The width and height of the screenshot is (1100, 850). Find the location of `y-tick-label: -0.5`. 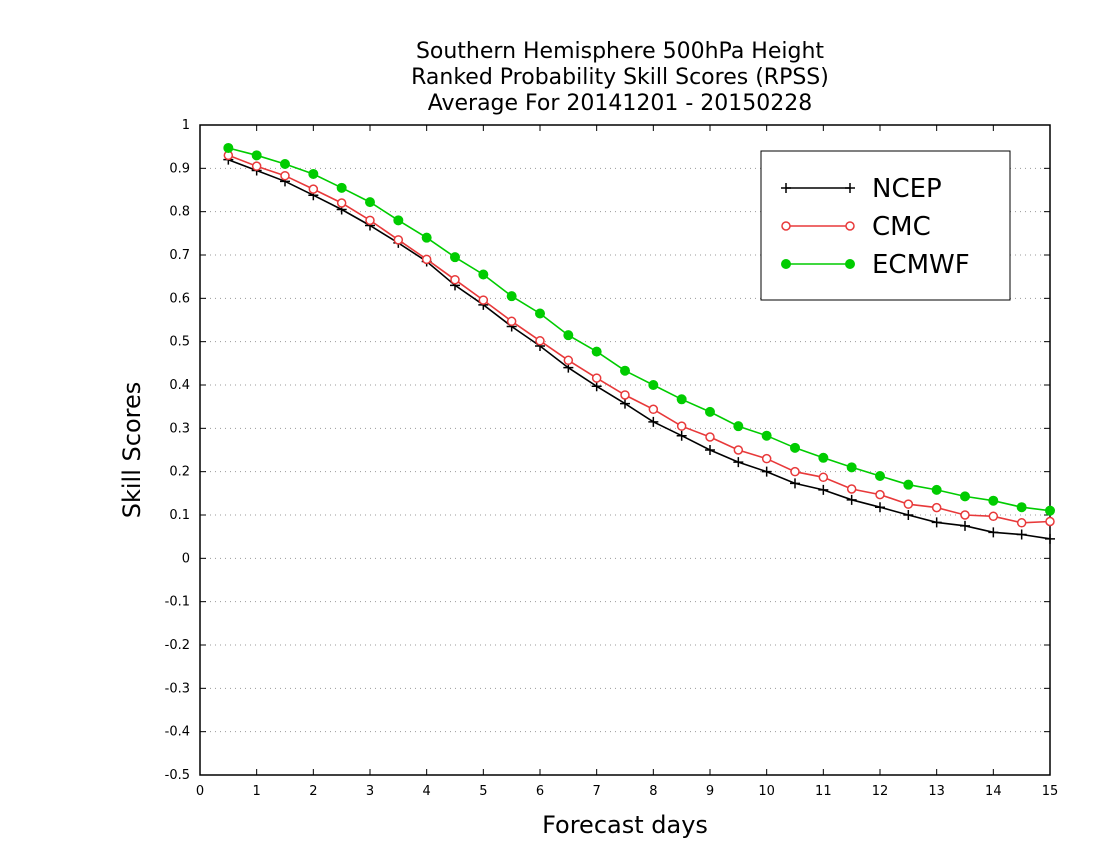

y-tick-label: -0.5 is located at coordinates (177, 775).